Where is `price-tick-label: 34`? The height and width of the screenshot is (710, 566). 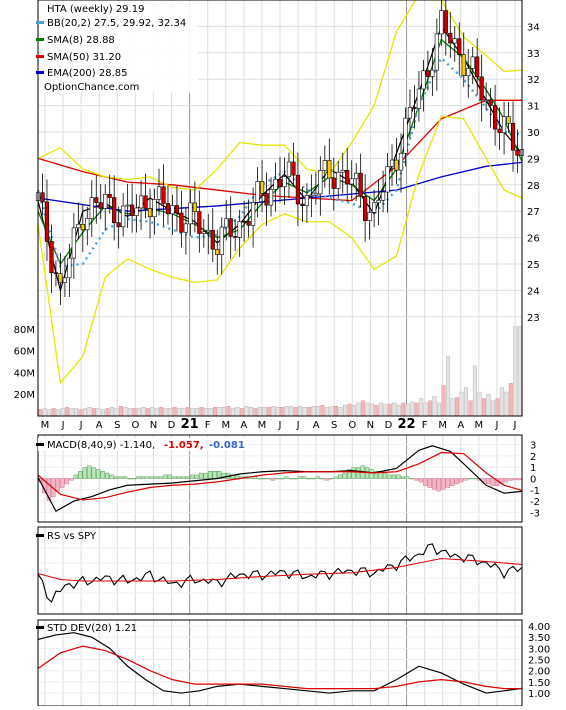 price-tick-label: 34 is located at coordinates (533, 27).